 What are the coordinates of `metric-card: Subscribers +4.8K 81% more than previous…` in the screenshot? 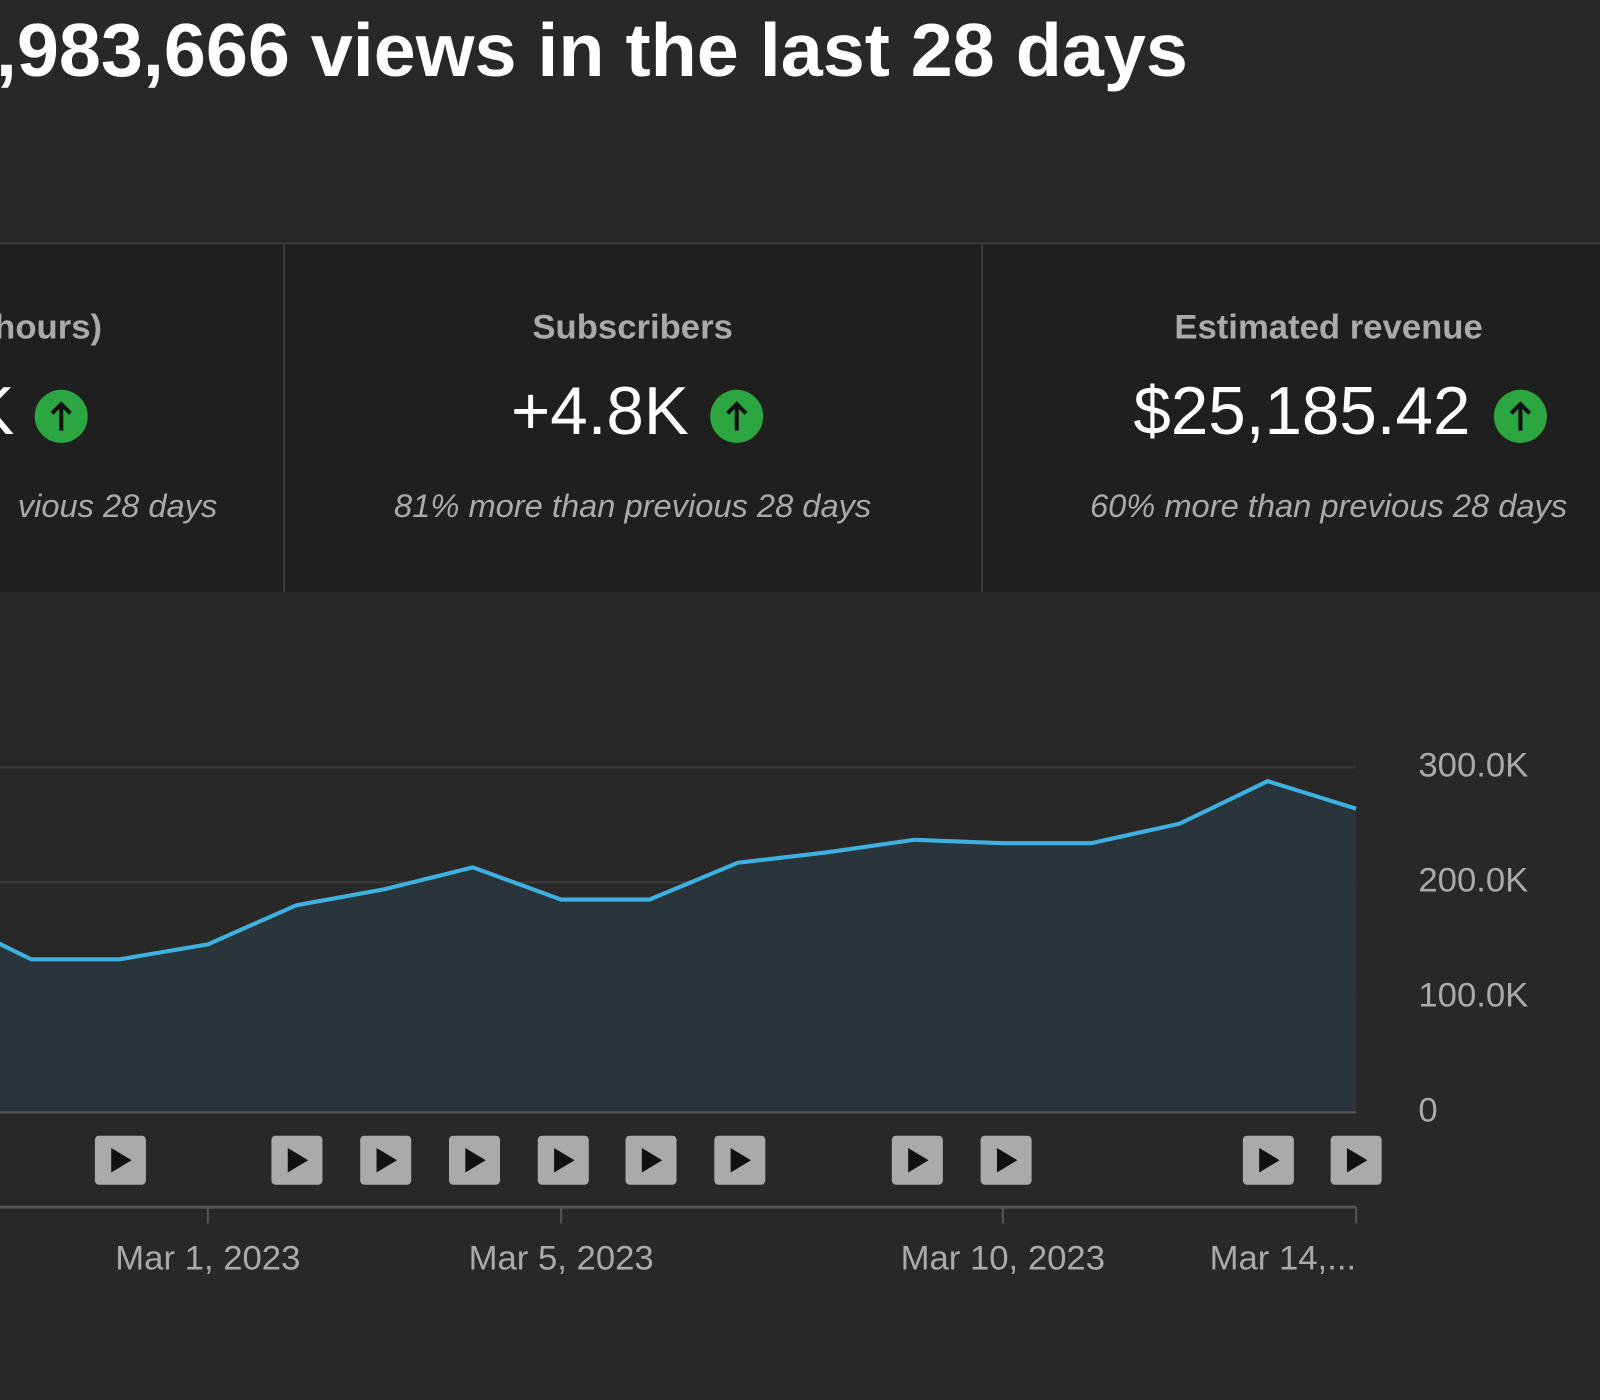 It's located at (632, 416).